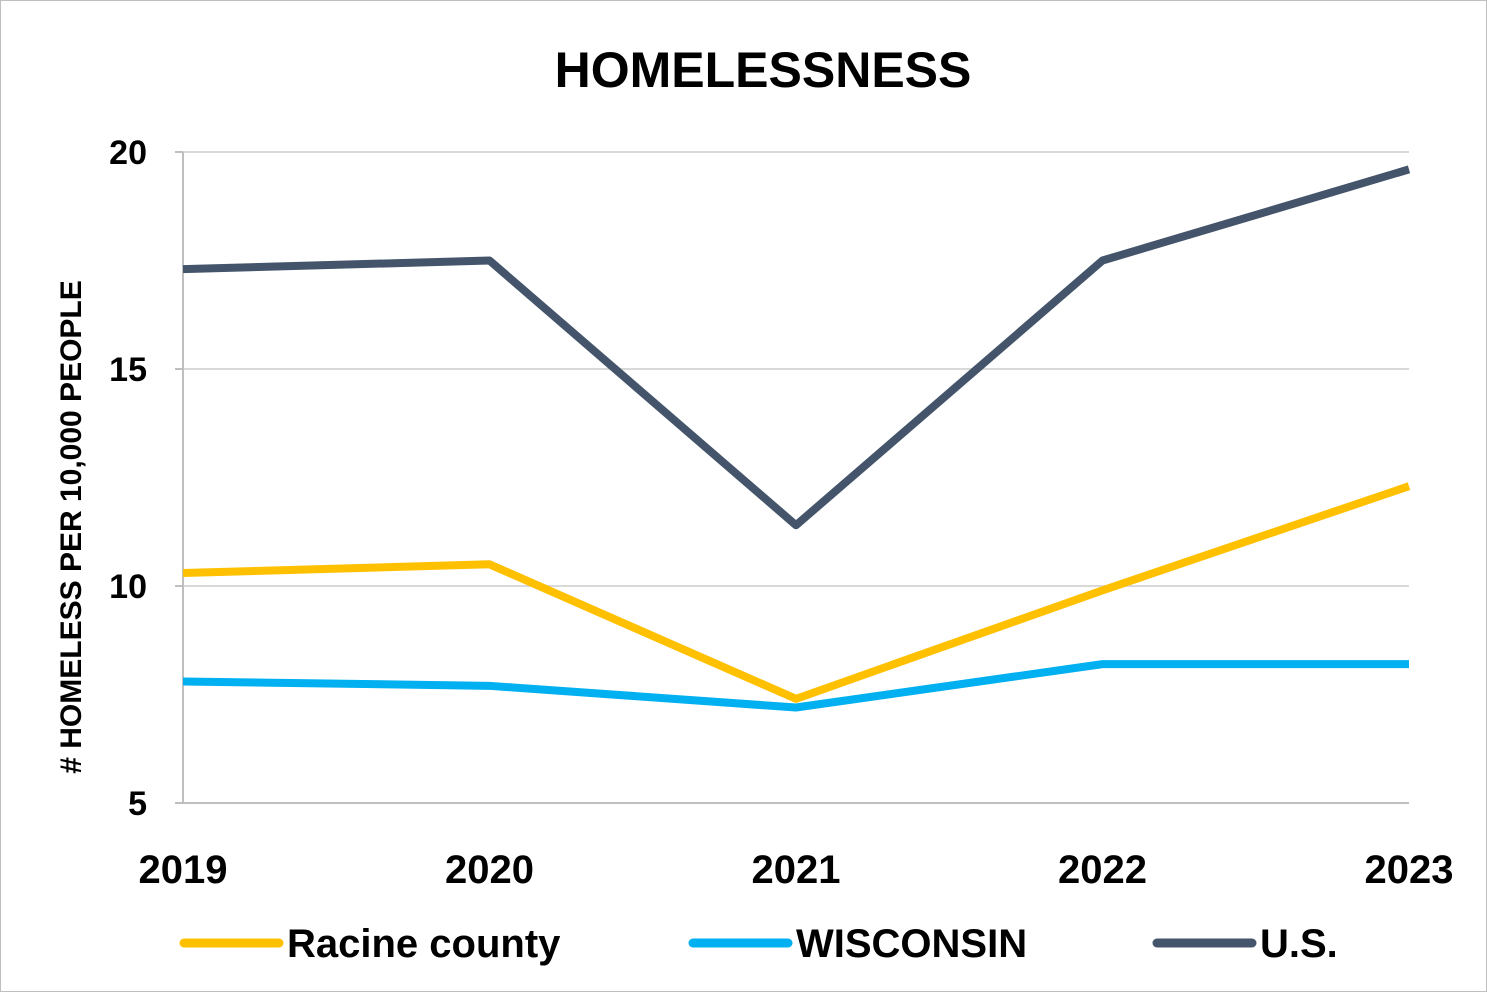 The height and width of the screenshot is (993, 1487). What do you see at coordinates (795, 686) in the screenshot?
I see `series-line-wisconsin` at bounding box center [795, 686].